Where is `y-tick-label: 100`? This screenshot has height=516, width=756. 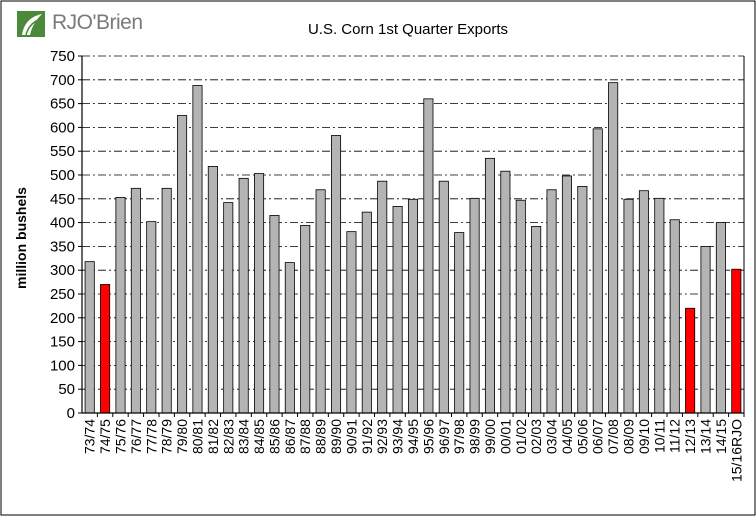 y-tick-label: 100 is located at coordinates (62, 365).